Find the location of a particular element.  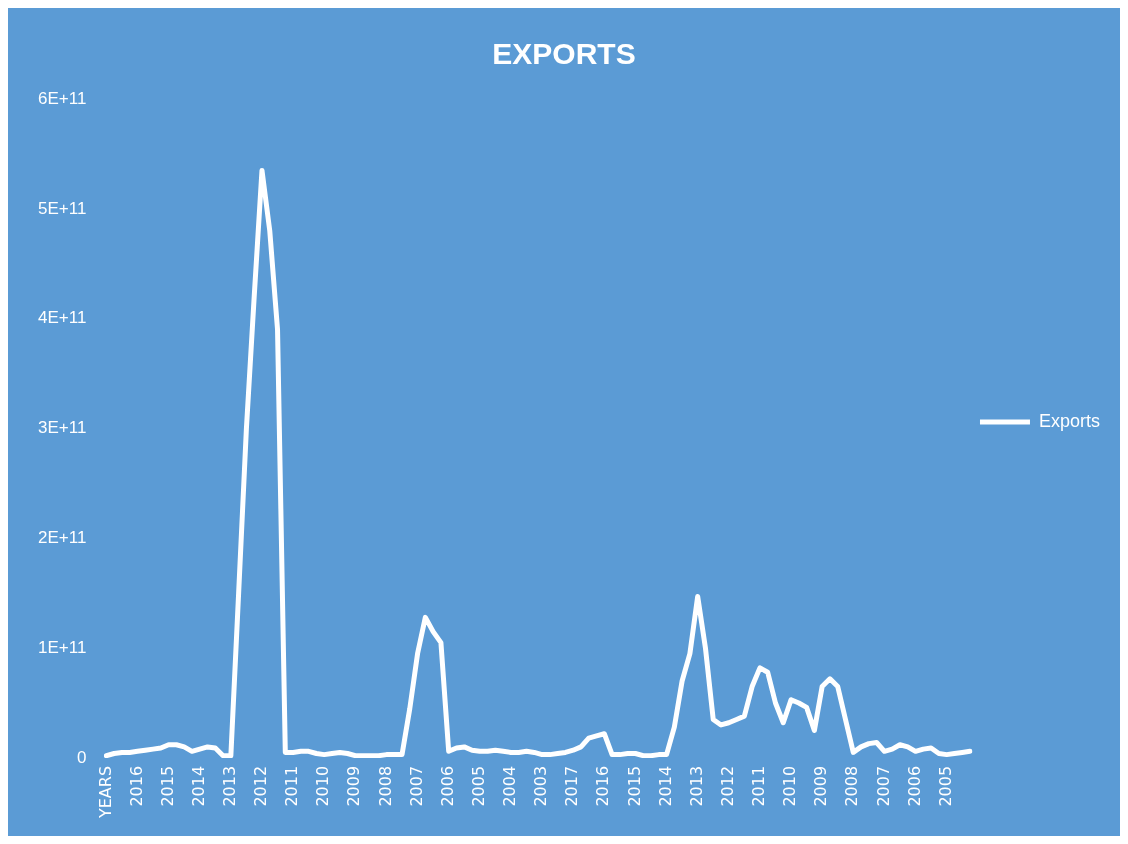

chart-title: EXPORTS is located at coordinates (564, 54).